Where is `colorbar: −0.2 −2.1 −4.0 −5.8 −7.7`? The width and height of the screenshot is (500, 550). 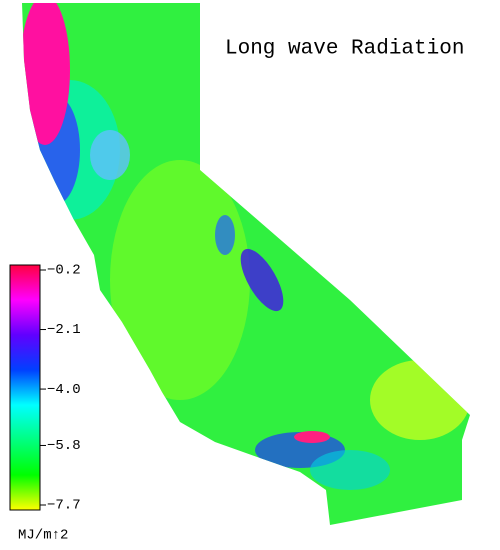 colorbar: −0.2 −2.1 −4.0 −5.8 −7.7 is located at coordinates (45, 388).